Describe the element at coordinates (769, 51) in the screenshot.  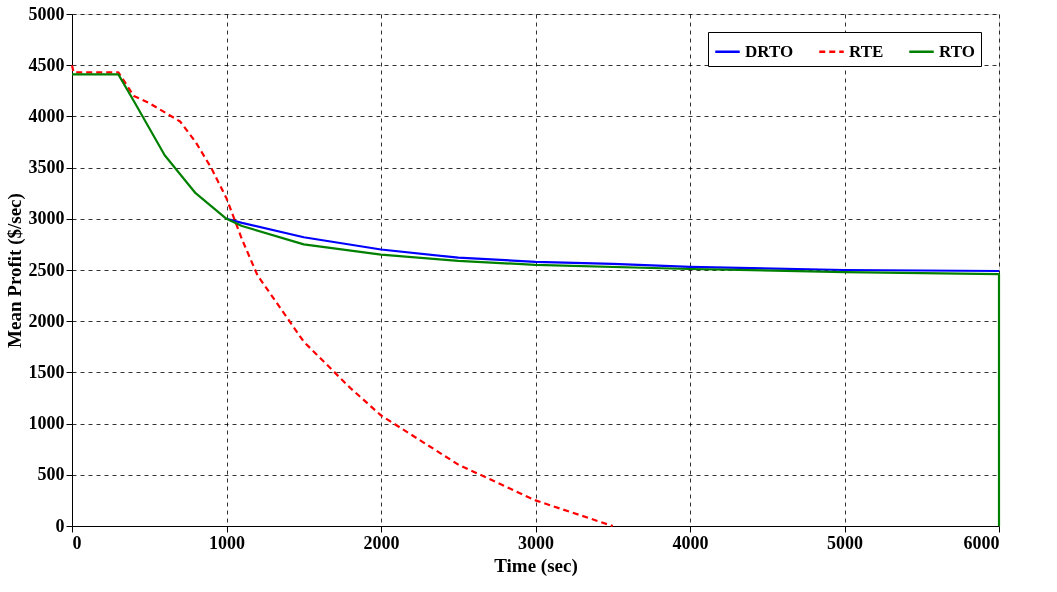
I see `legend-label: DRTO` at that location.